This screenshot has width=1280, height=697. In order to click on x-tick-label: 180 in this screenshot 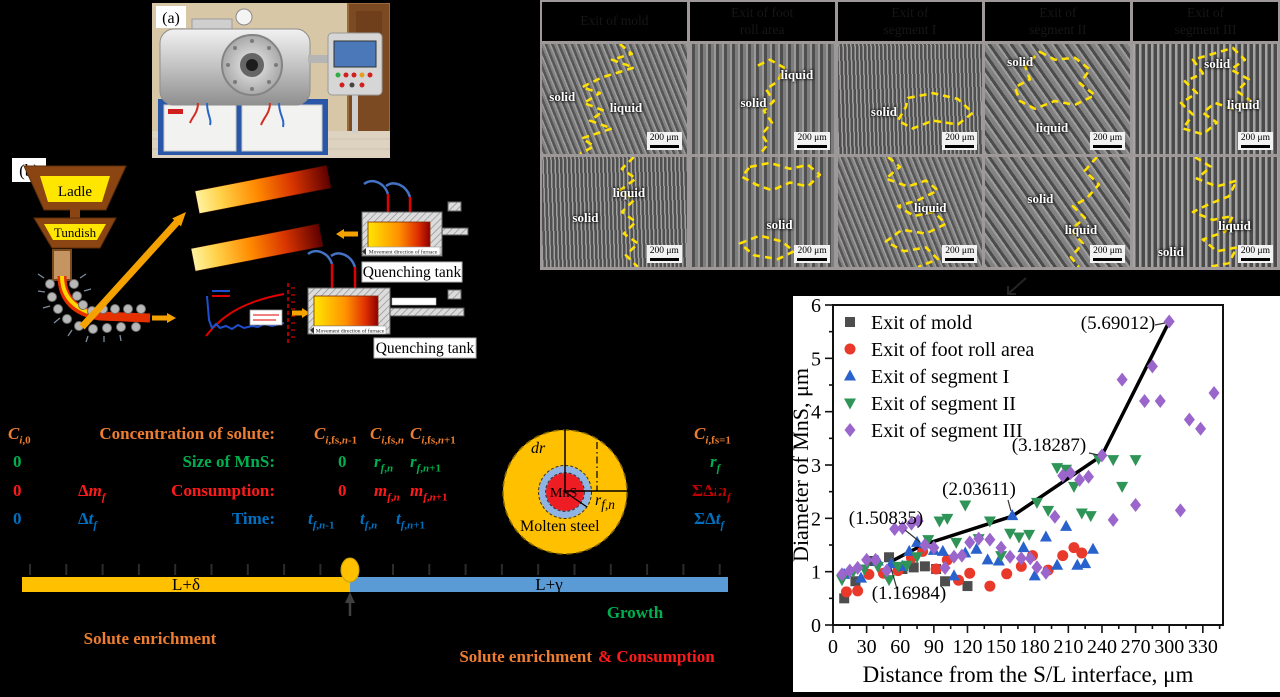, I will do `click(1035, 647)`.